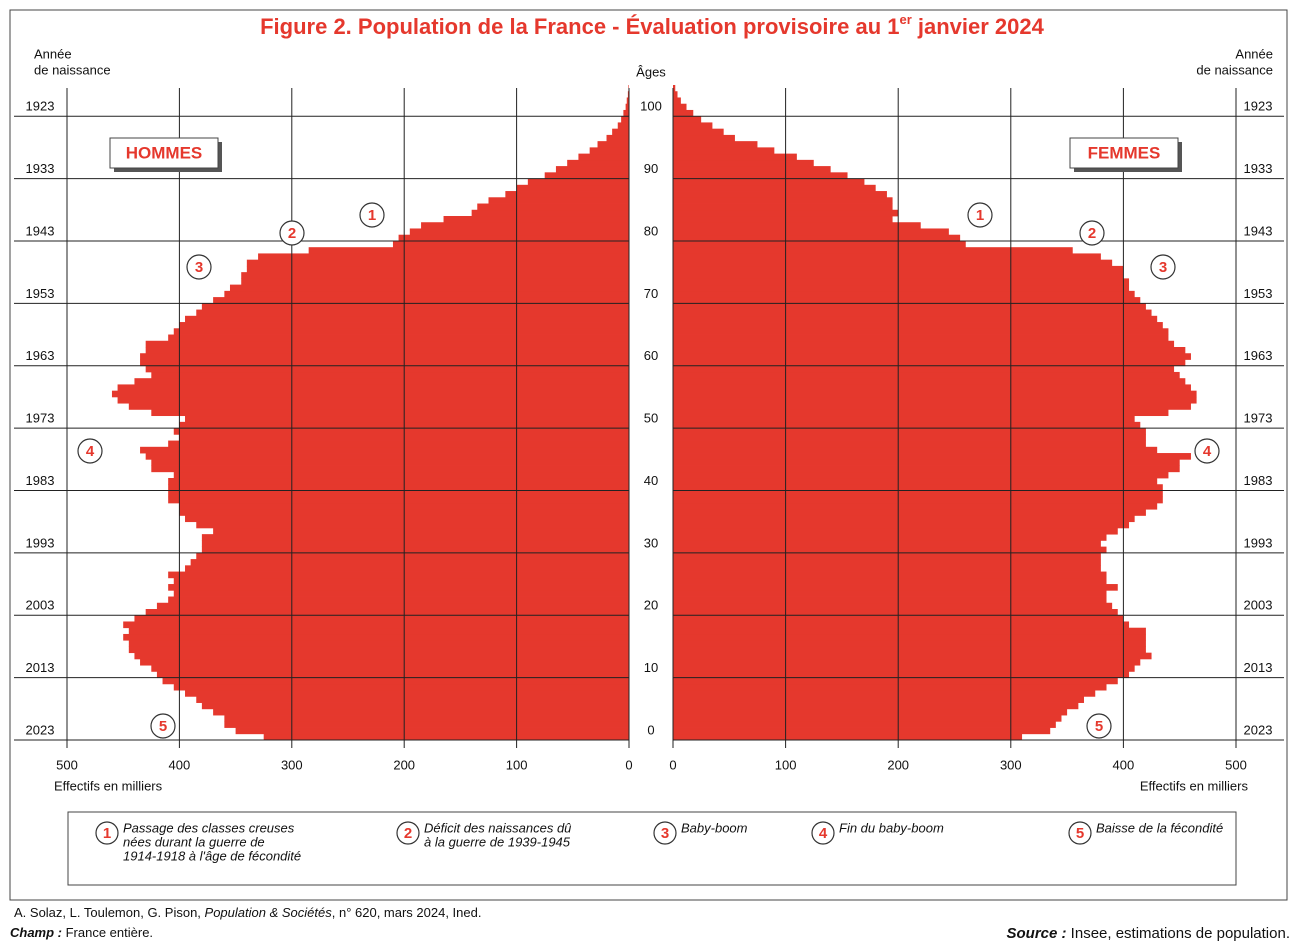 The image size is (1294, 952). I want to click on legend-text: nées durant la guerre de, so click(194, 841).